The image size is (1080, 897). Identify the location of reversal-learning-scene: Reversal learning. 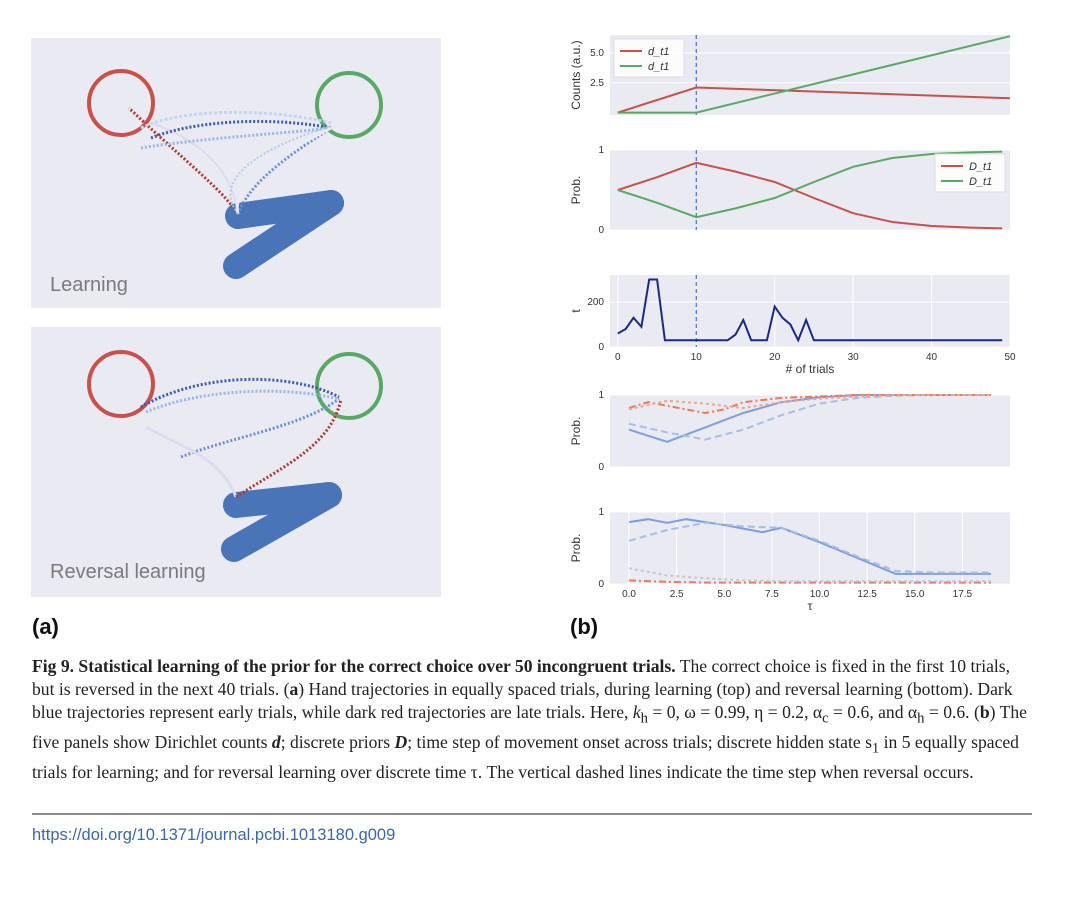
(236, 462).